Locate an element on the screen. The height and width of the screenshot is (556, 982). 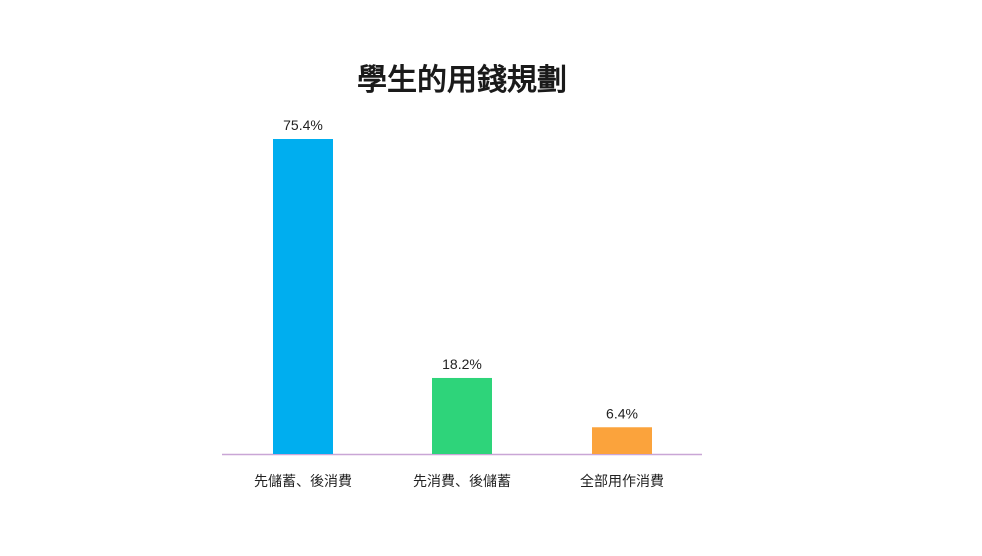
chart-title: 學生的用錢規劃 is located at coordinates (462, 80).